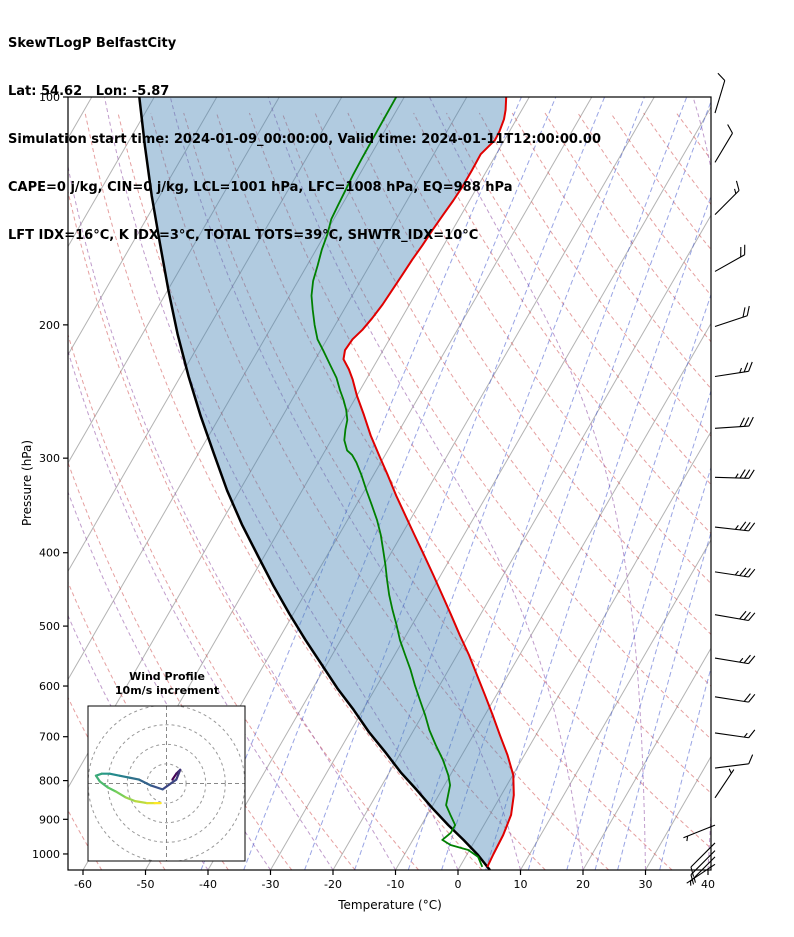 This screenshot has width=794, height=937. What do you see at coordinates (708, 884) in the screenshot?
I see `x-tick-label: 40` at bounding box center [708, 884].